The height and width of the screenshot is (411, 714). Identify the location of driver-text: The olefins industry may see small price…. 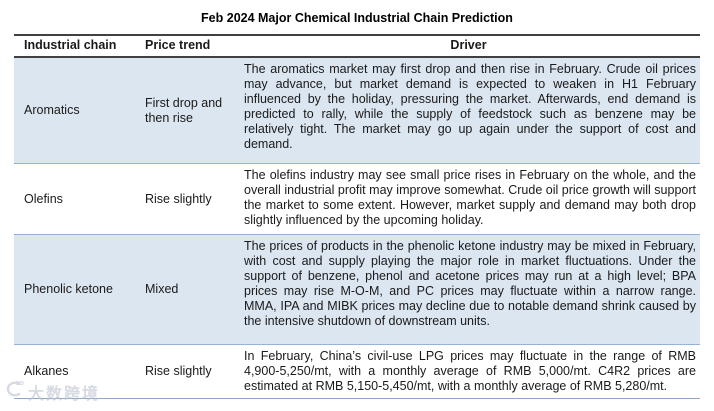
(470, 197).